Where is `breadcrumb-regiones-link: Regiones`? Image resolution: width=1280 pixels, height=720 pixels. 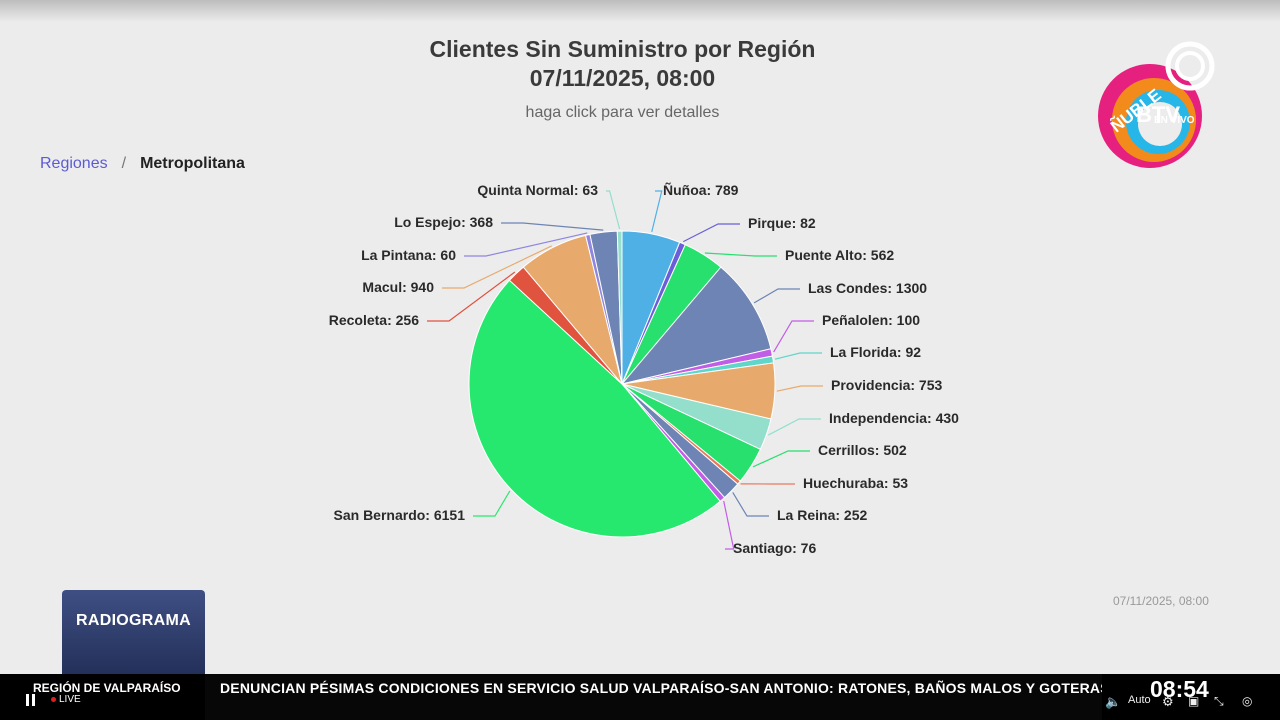 breadcrumb-regiones-link: Regiones is located at coordinates (74, 163).